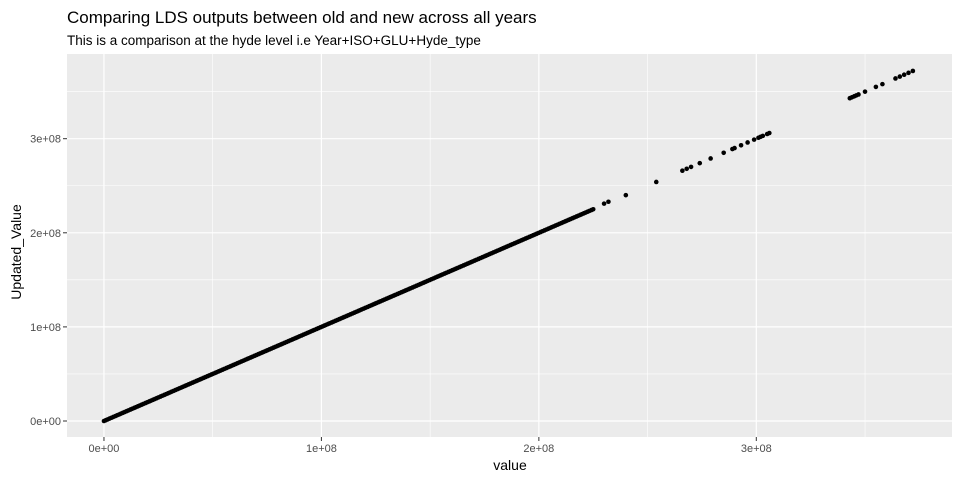 The image size is (960, 480). Describe the element at coordinates (48, 281) in the screenshot. I see `y-axis: 0e+00 1e+08 2e+08 3e+08` at that location.